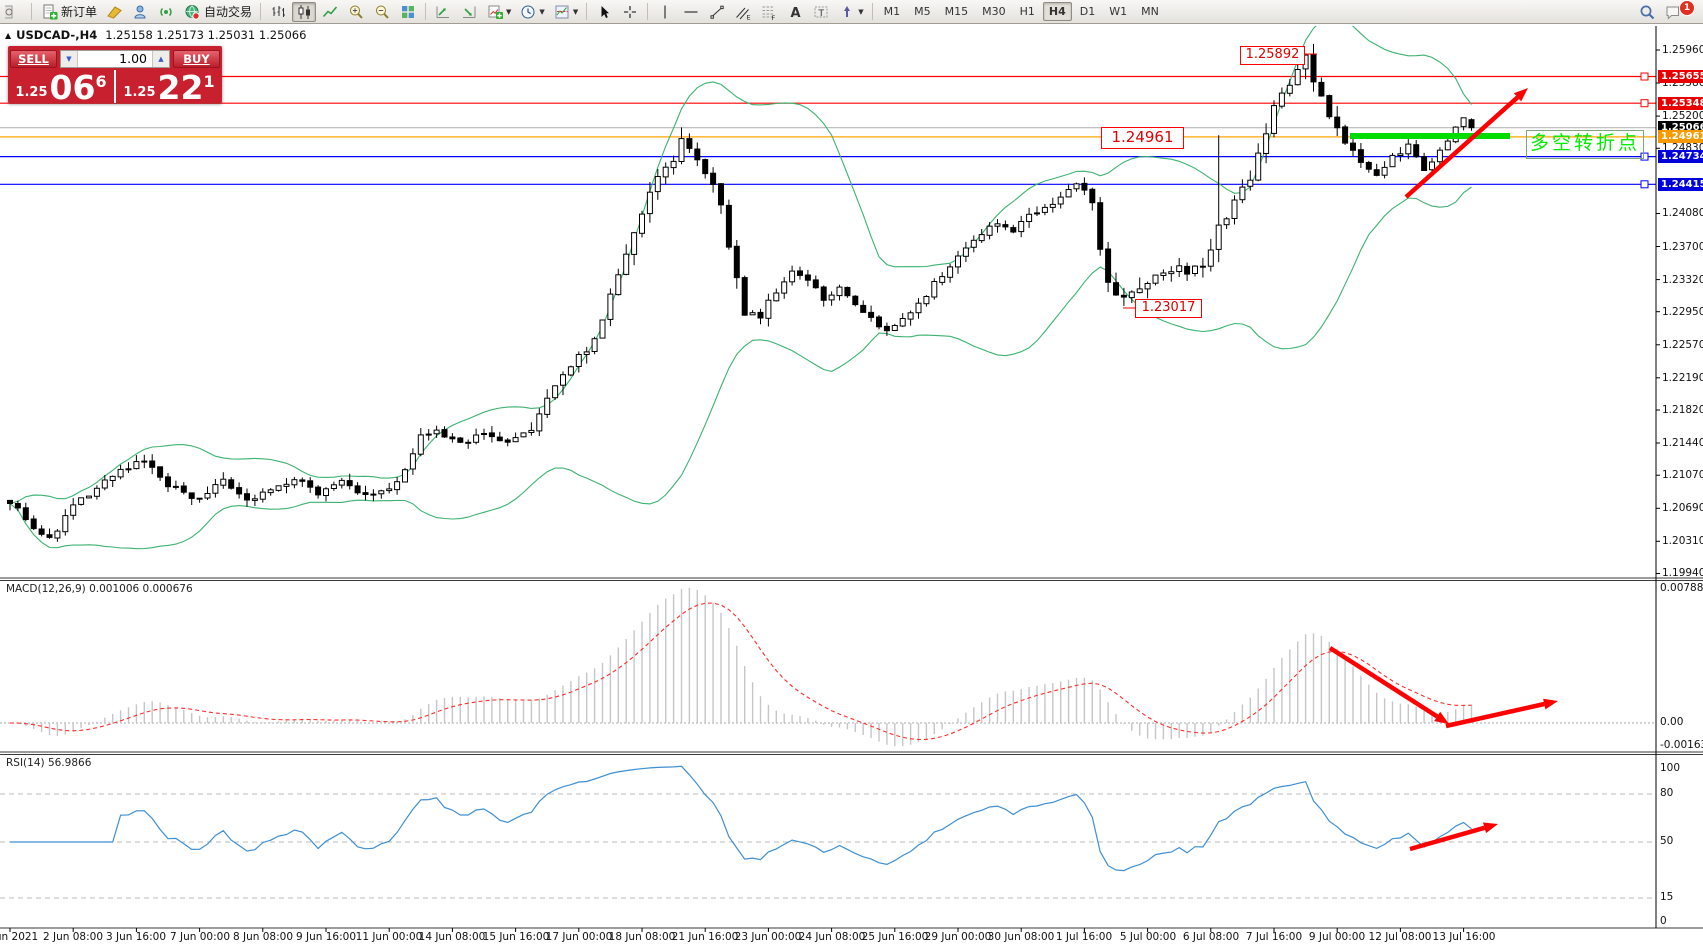  I want to click on toolbar-button-user, so click(140, 12).